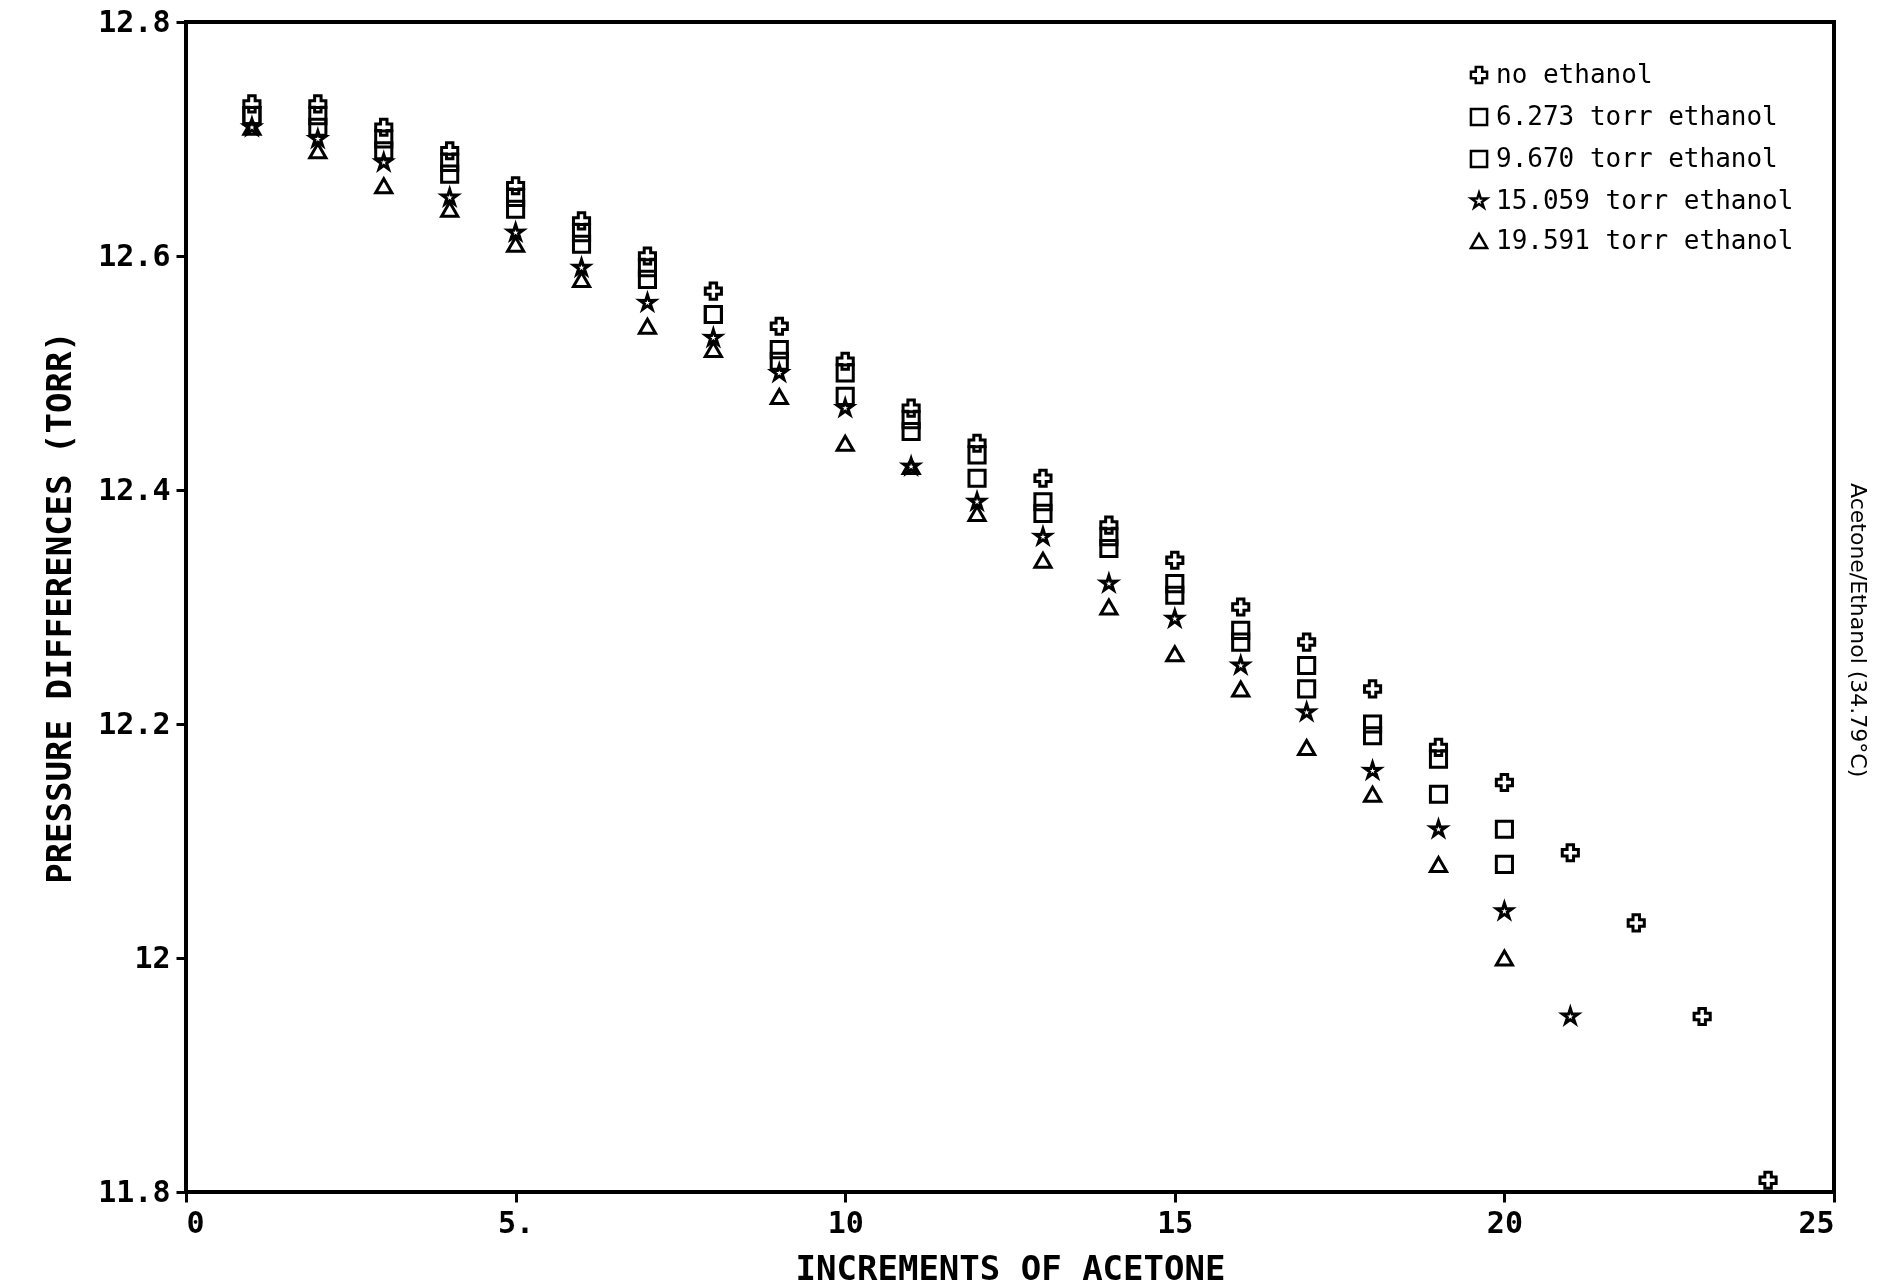  What do you see at coordinates (516, 1222) in the screenshot?
I see `x-tick-label: 5.` at bounding box center [516, 1222].